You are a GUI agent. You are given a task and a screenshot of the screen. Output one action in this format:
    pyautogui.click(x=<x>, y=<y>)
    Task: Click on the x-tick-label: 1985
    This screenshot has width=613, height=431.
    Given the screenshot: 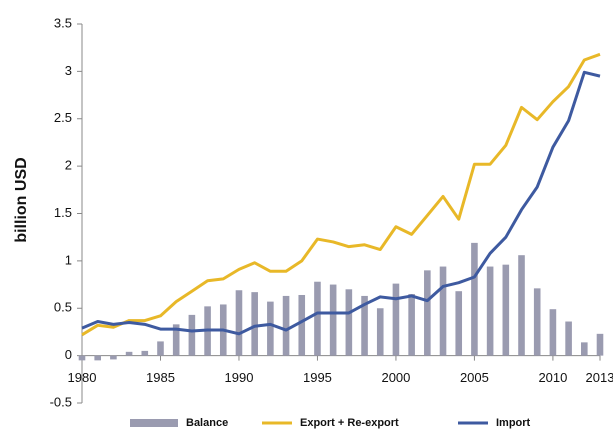 What is the action you would take?
    pyautogui.click(x=160, y=377)
    